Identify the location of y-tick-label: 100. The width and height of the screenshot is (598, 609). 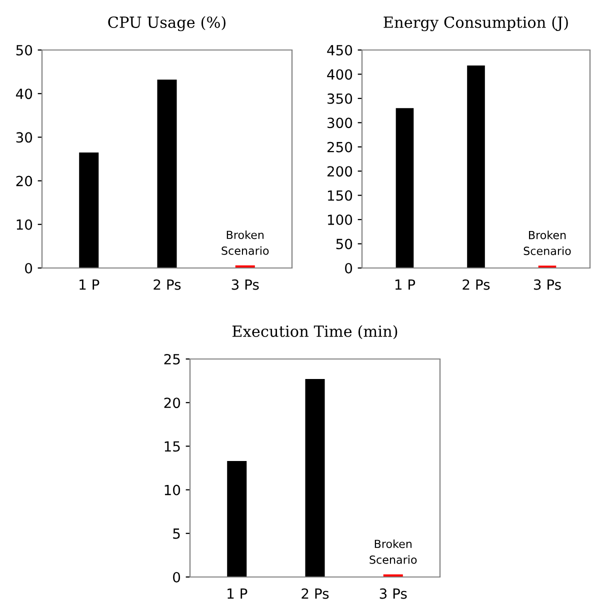
(340, 220).